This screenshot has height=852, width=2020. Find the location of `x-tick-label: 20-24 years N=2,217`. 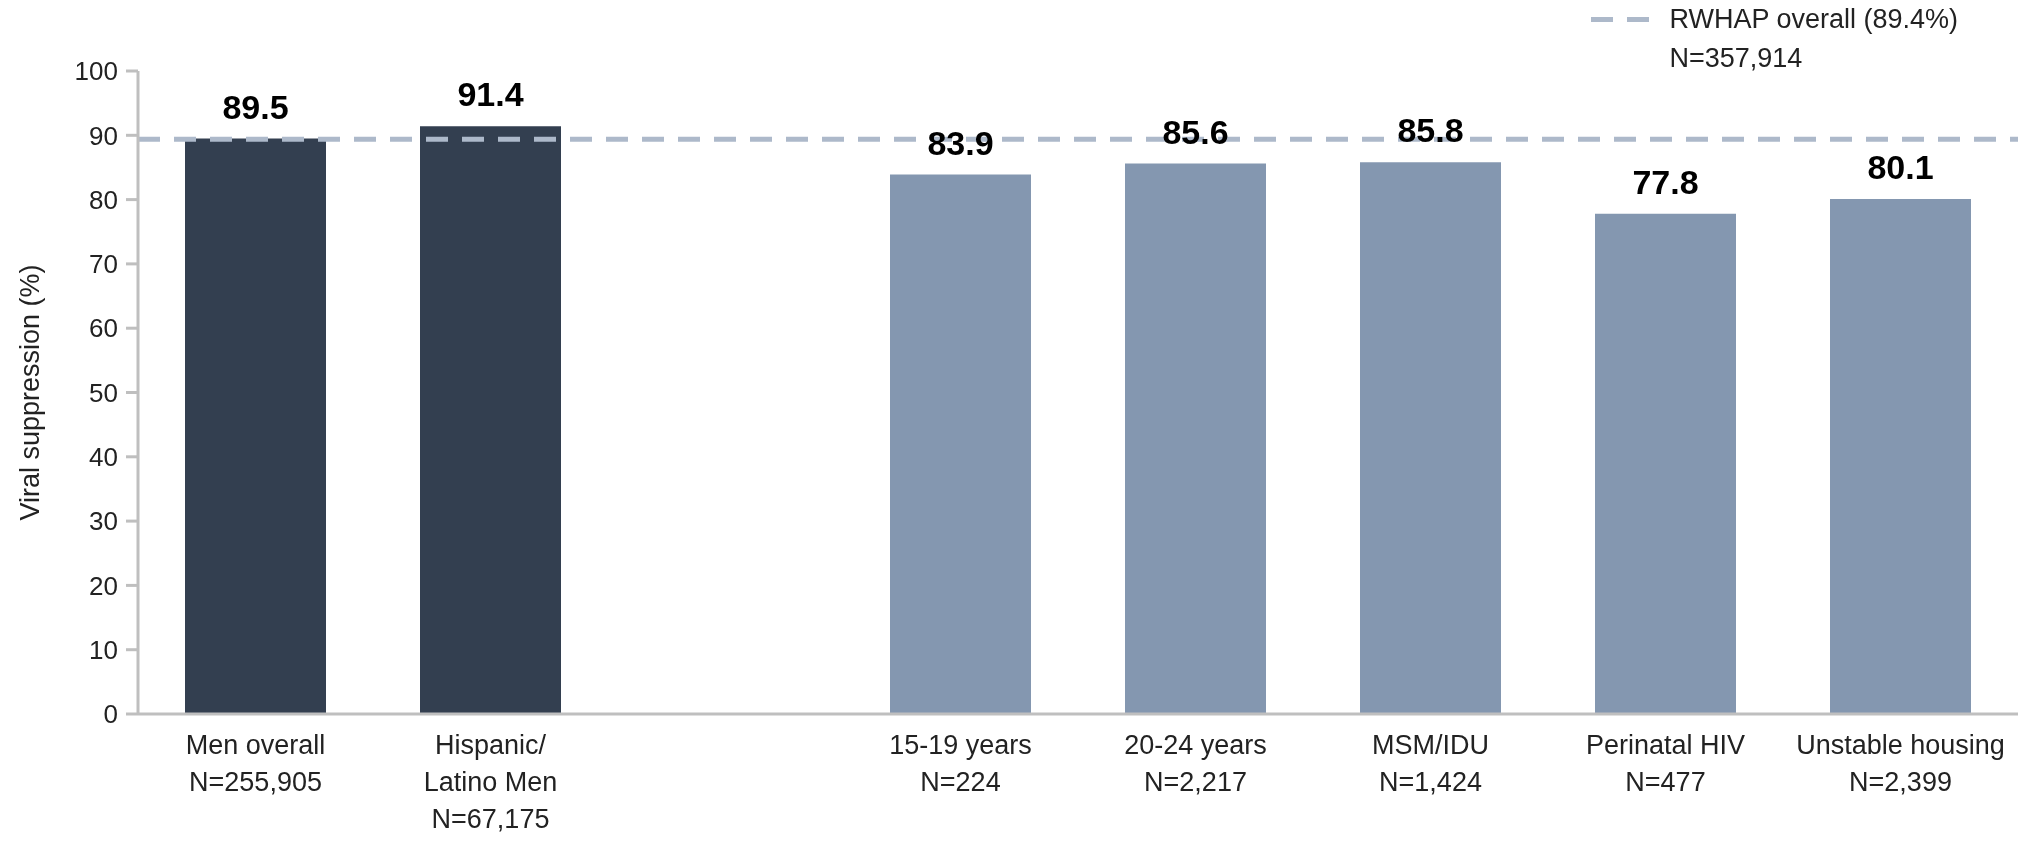

x-tick-label: 20-24 years N=2,217 is located at coordinates (1195, 763).